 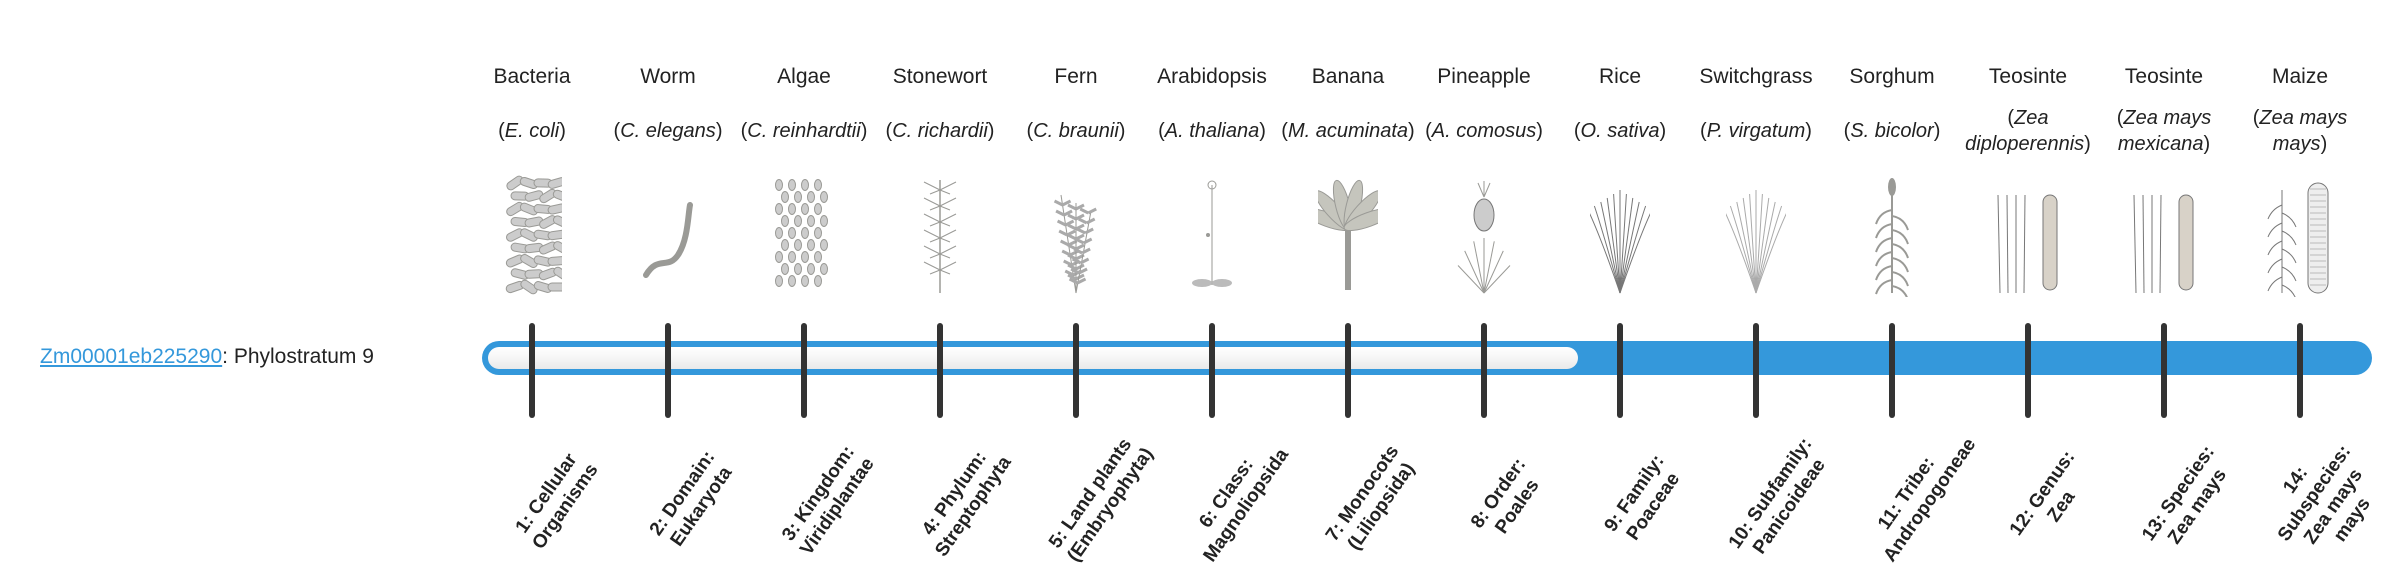 I want to click on species-italic: C. richardii, so click(x=940, y=131).